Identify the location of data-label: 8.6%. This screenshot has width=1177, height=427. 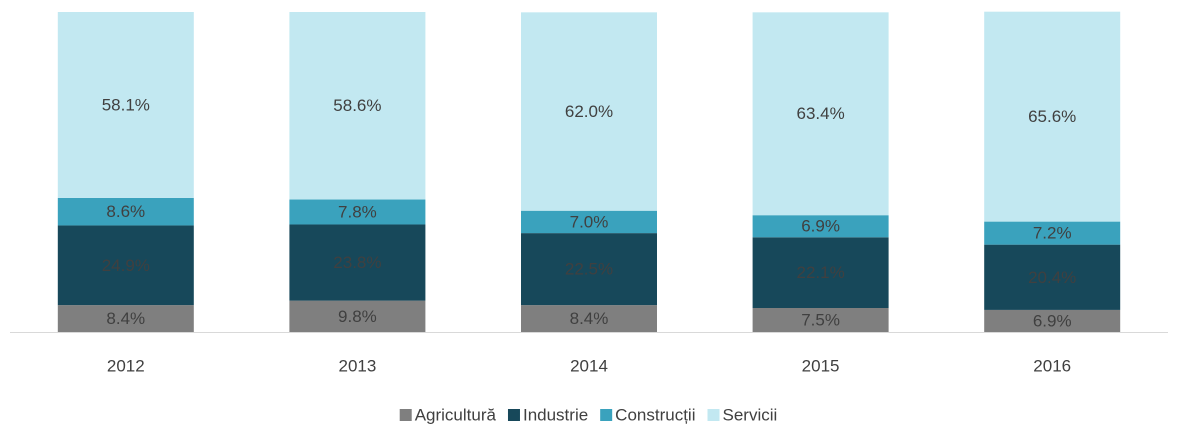
(125, 211).